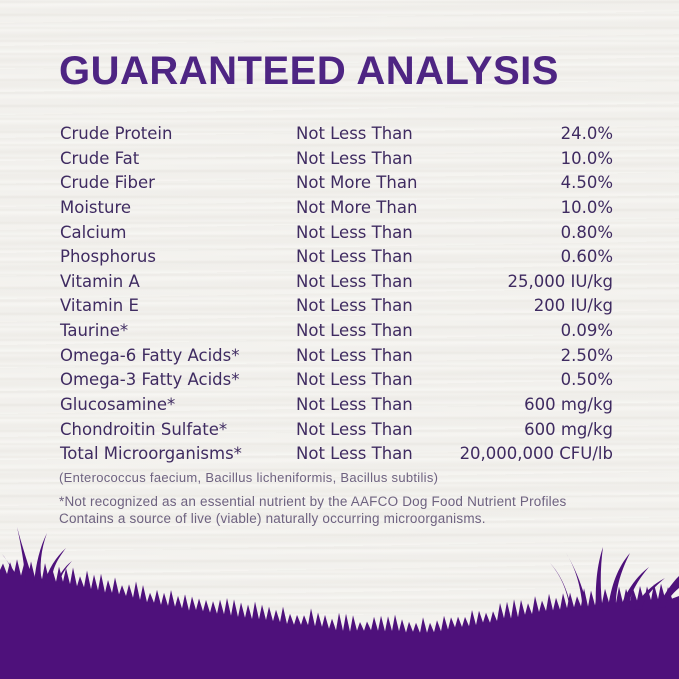 This screenshot has height=679, width=679. I want to click on nutrient-name: Crude Fiber, so click(107, 183).